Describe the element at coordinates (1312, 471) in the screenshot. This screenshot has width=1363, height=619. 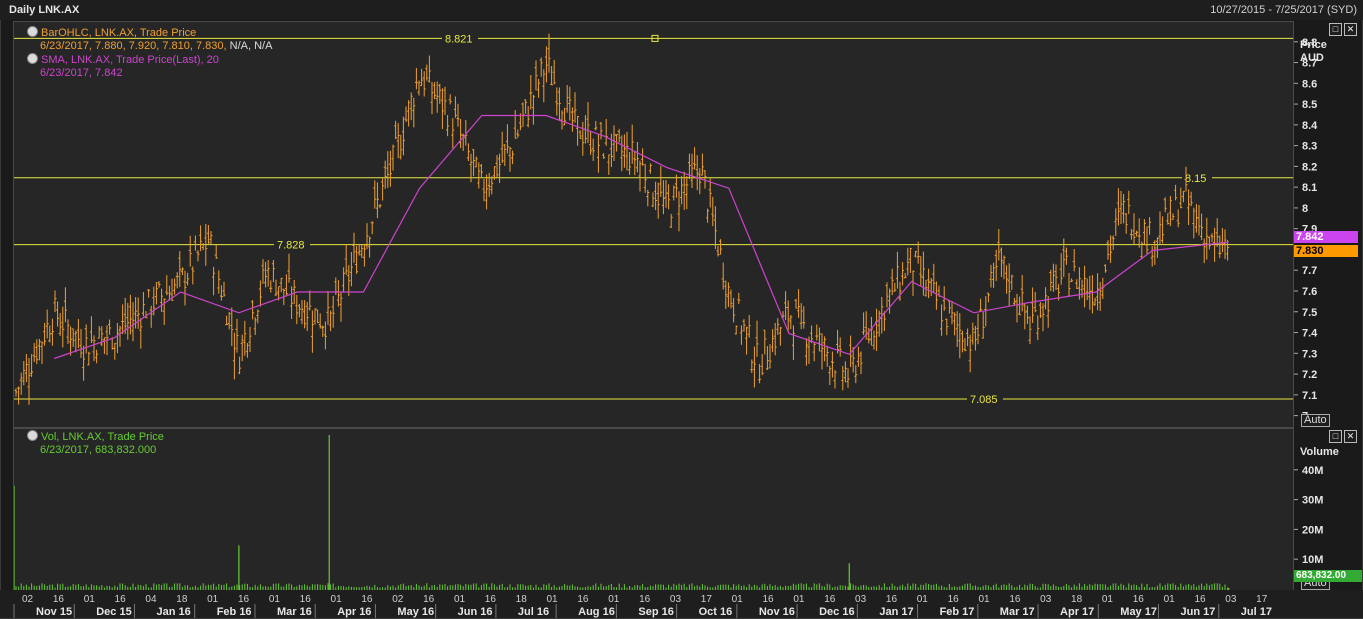
I see `volume-tick-label: 40M` at that location.